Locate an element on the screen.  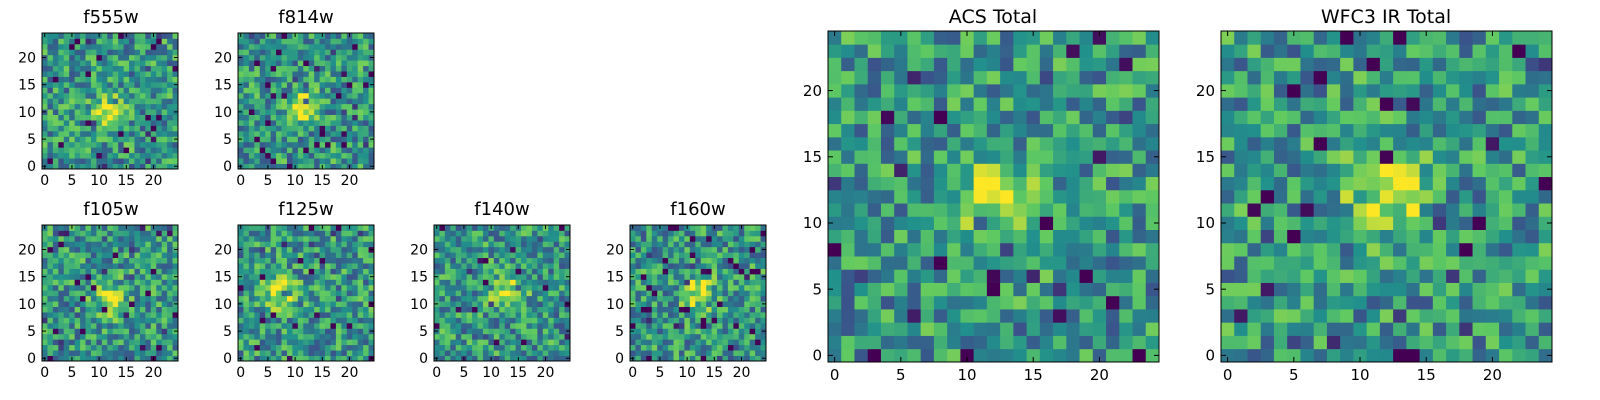
panel-title-f125w: f125w is located at coordinates (306, 209).